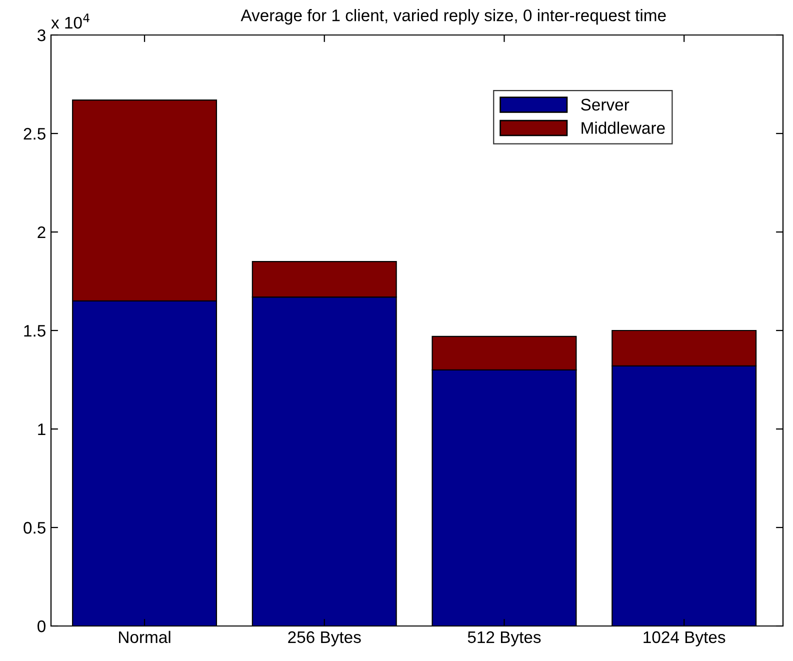  I want to click on y-tick-label: 1, so click(42, 430).